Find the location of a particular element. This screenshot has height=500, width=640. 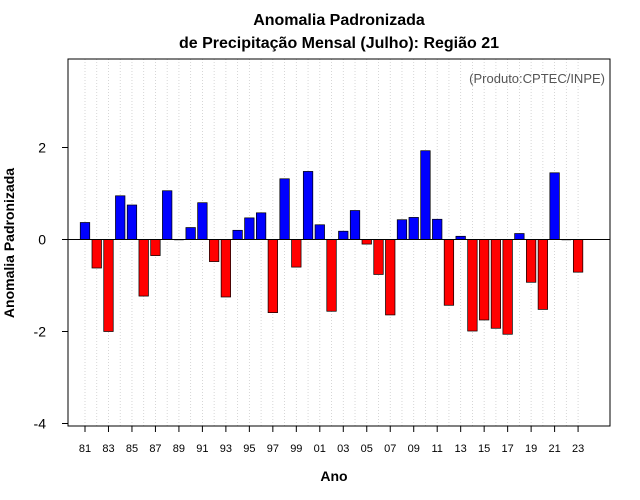

x-tick-label: 83 is located at coordinates (108, 449).